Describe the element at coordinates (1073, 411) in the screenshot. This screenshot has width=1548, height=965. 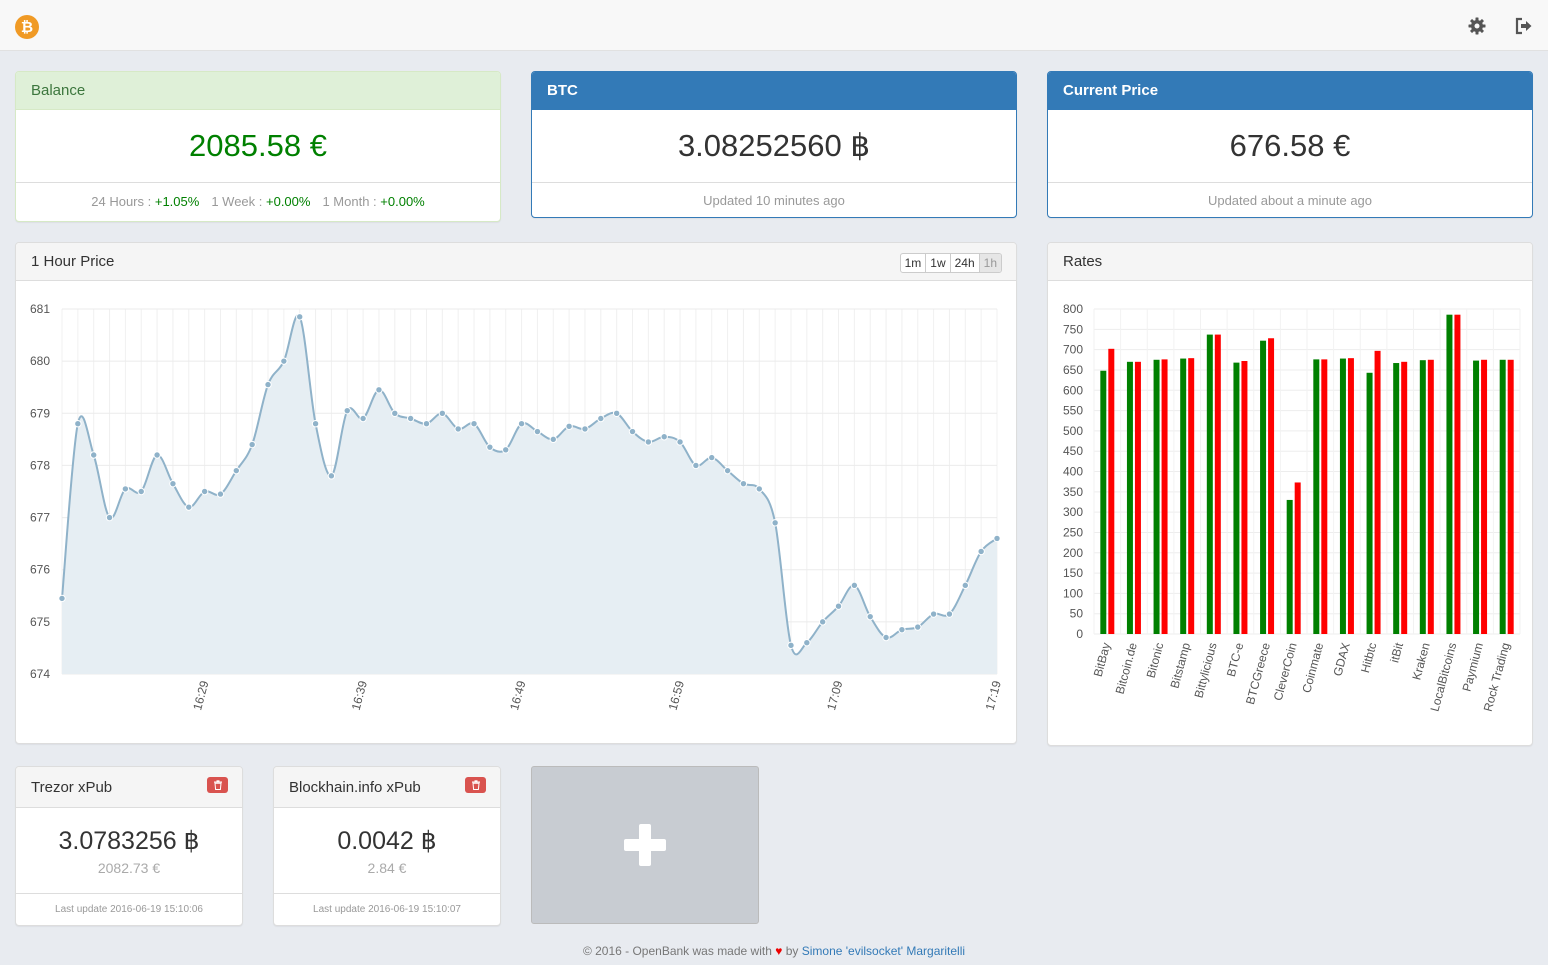
I see `y-tick-label: 550` at that location.